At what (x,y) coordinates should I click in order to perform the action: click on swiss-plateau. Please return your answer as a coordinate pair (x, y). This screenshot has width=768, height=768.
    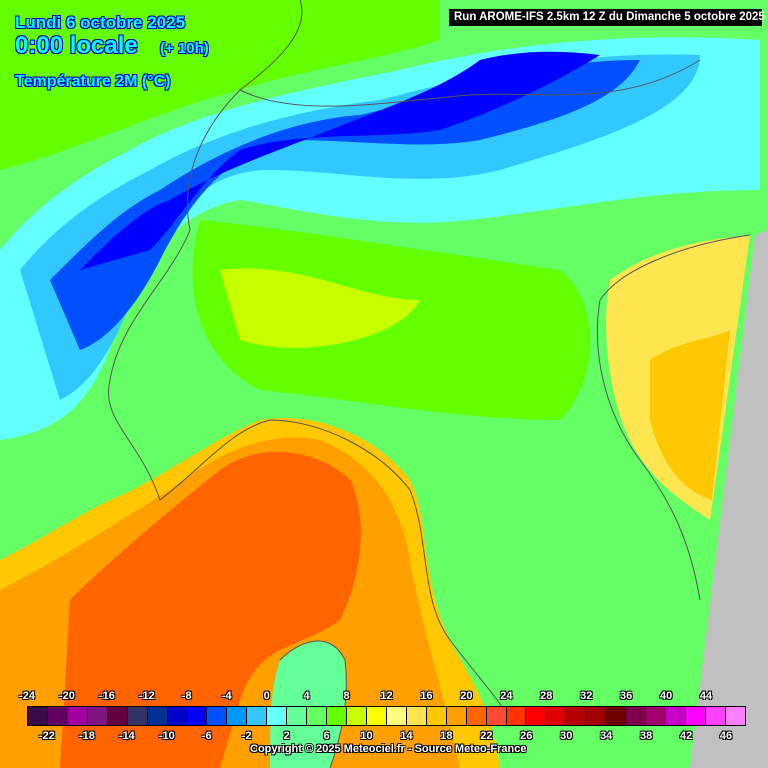
    Looking at the image, I should click on (220, 85).